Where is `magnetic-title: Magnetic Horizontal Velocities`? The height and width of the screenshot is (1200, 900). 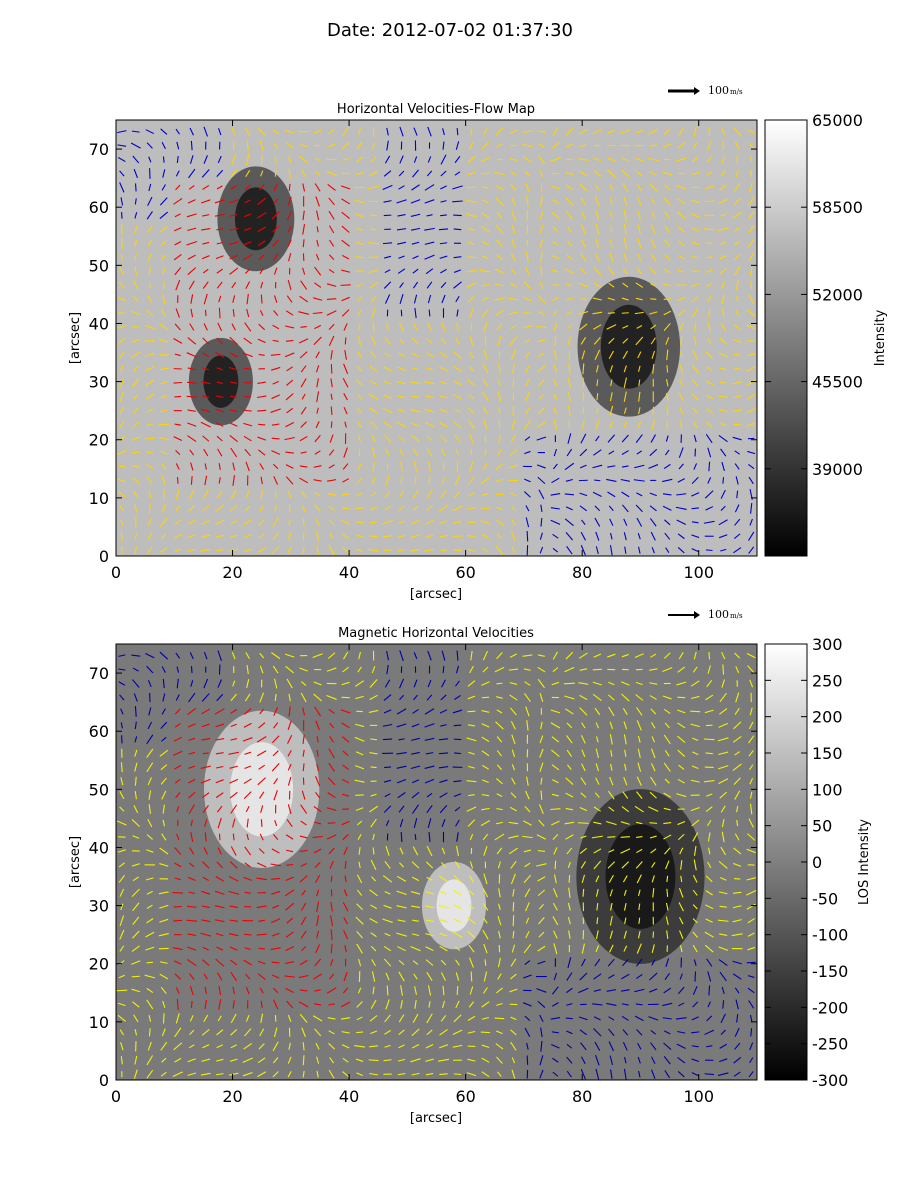
magnetic-title: Magnetic Horizontal Velocities is located at coordinates (436, 633).